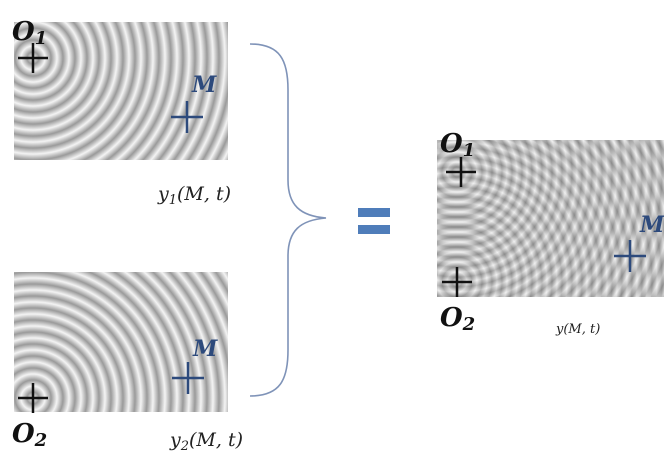  I want to click on wave-label: y(M, t), so click(577, 329).